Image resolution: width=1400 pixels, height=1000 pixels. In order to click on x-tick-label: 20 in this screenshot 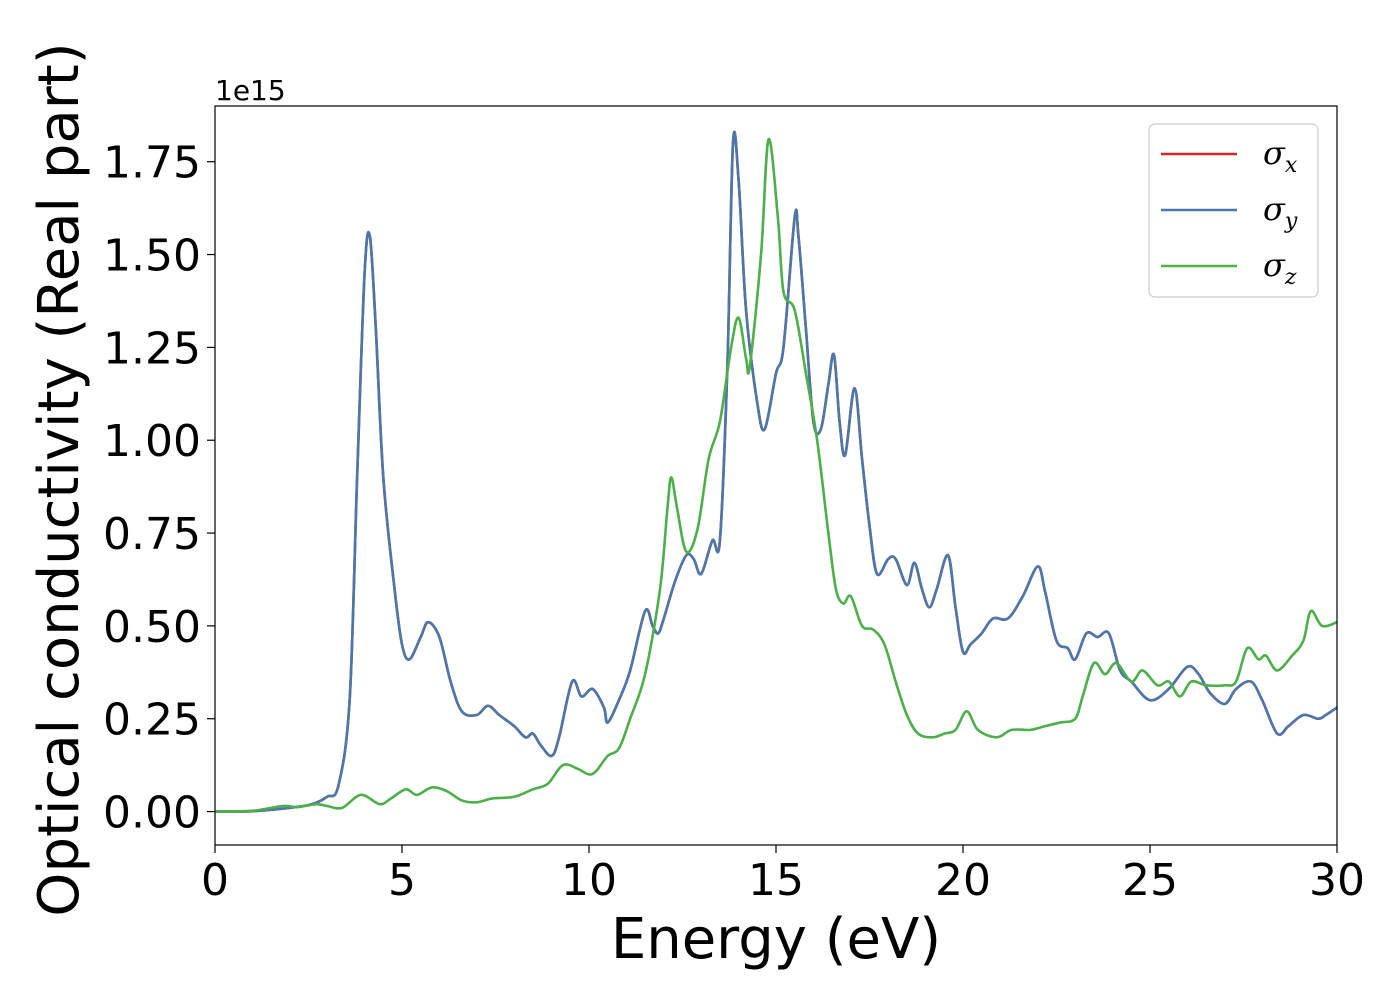, I will do `click(963, 880)`.